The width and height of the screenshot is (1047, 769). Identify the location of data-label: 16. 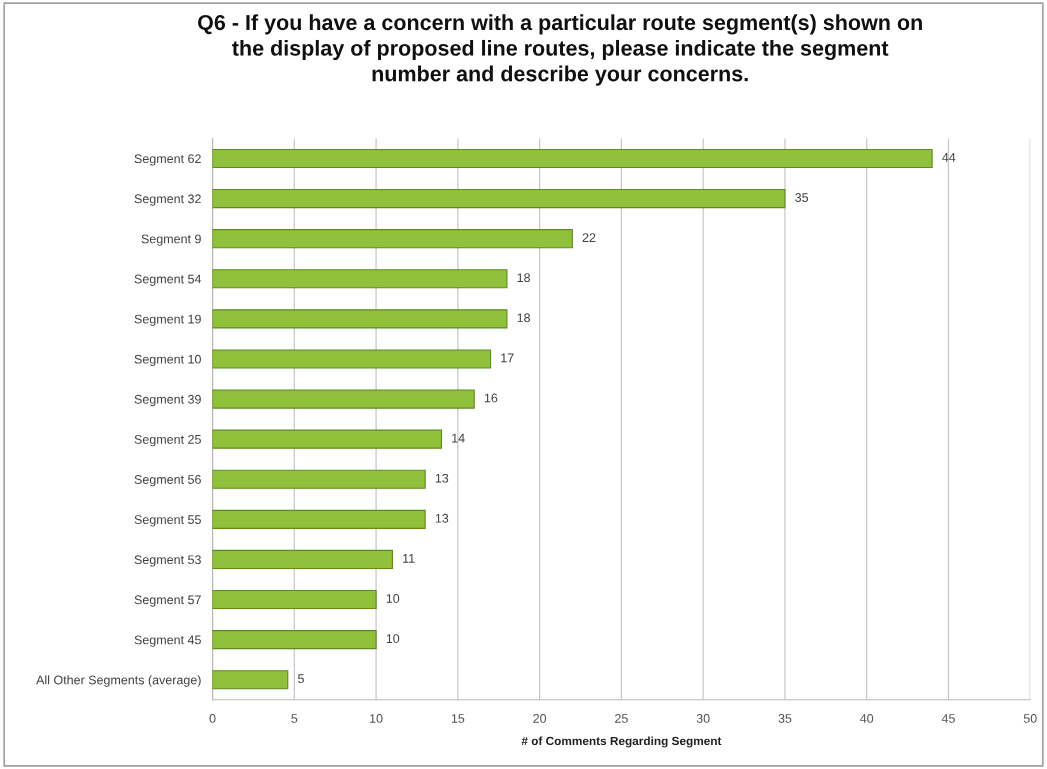
(491, 398).